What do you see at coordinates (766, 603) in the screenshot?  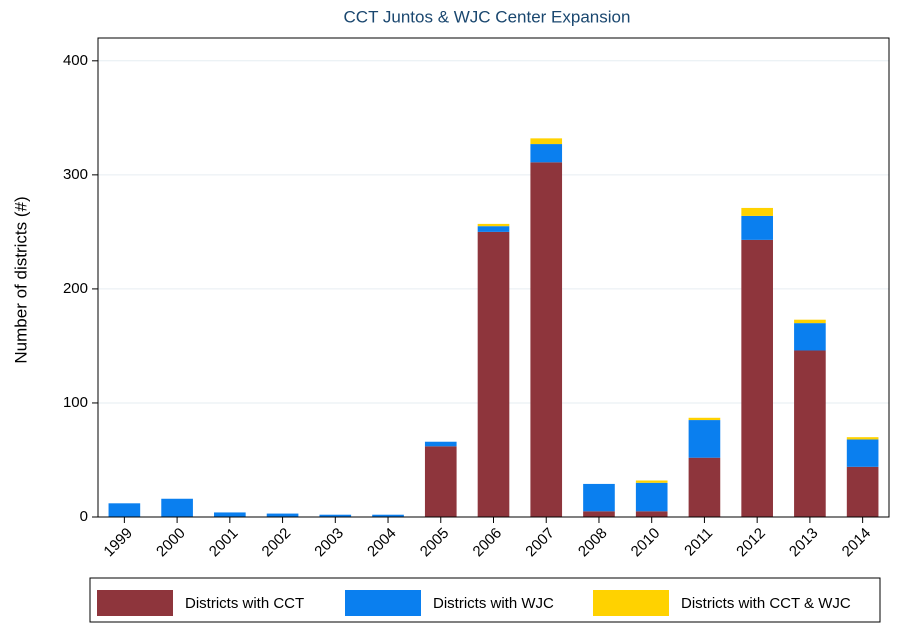 I see `legend-label: Districts with CCT & WJC` at bounding box center [766, 603].